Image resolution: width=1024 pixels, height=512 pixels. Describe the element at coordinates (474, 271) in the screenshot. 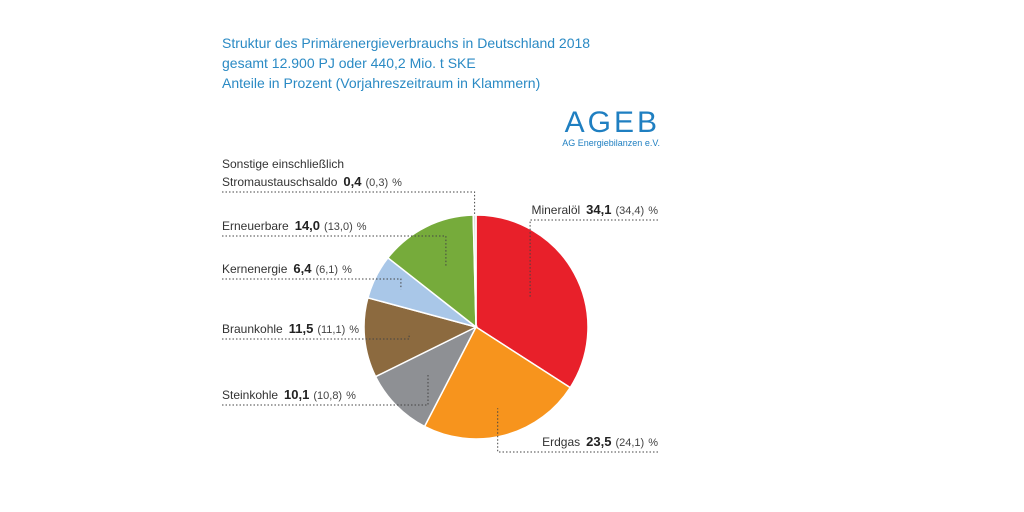

I see `pie-slice-sonstige` at that location.